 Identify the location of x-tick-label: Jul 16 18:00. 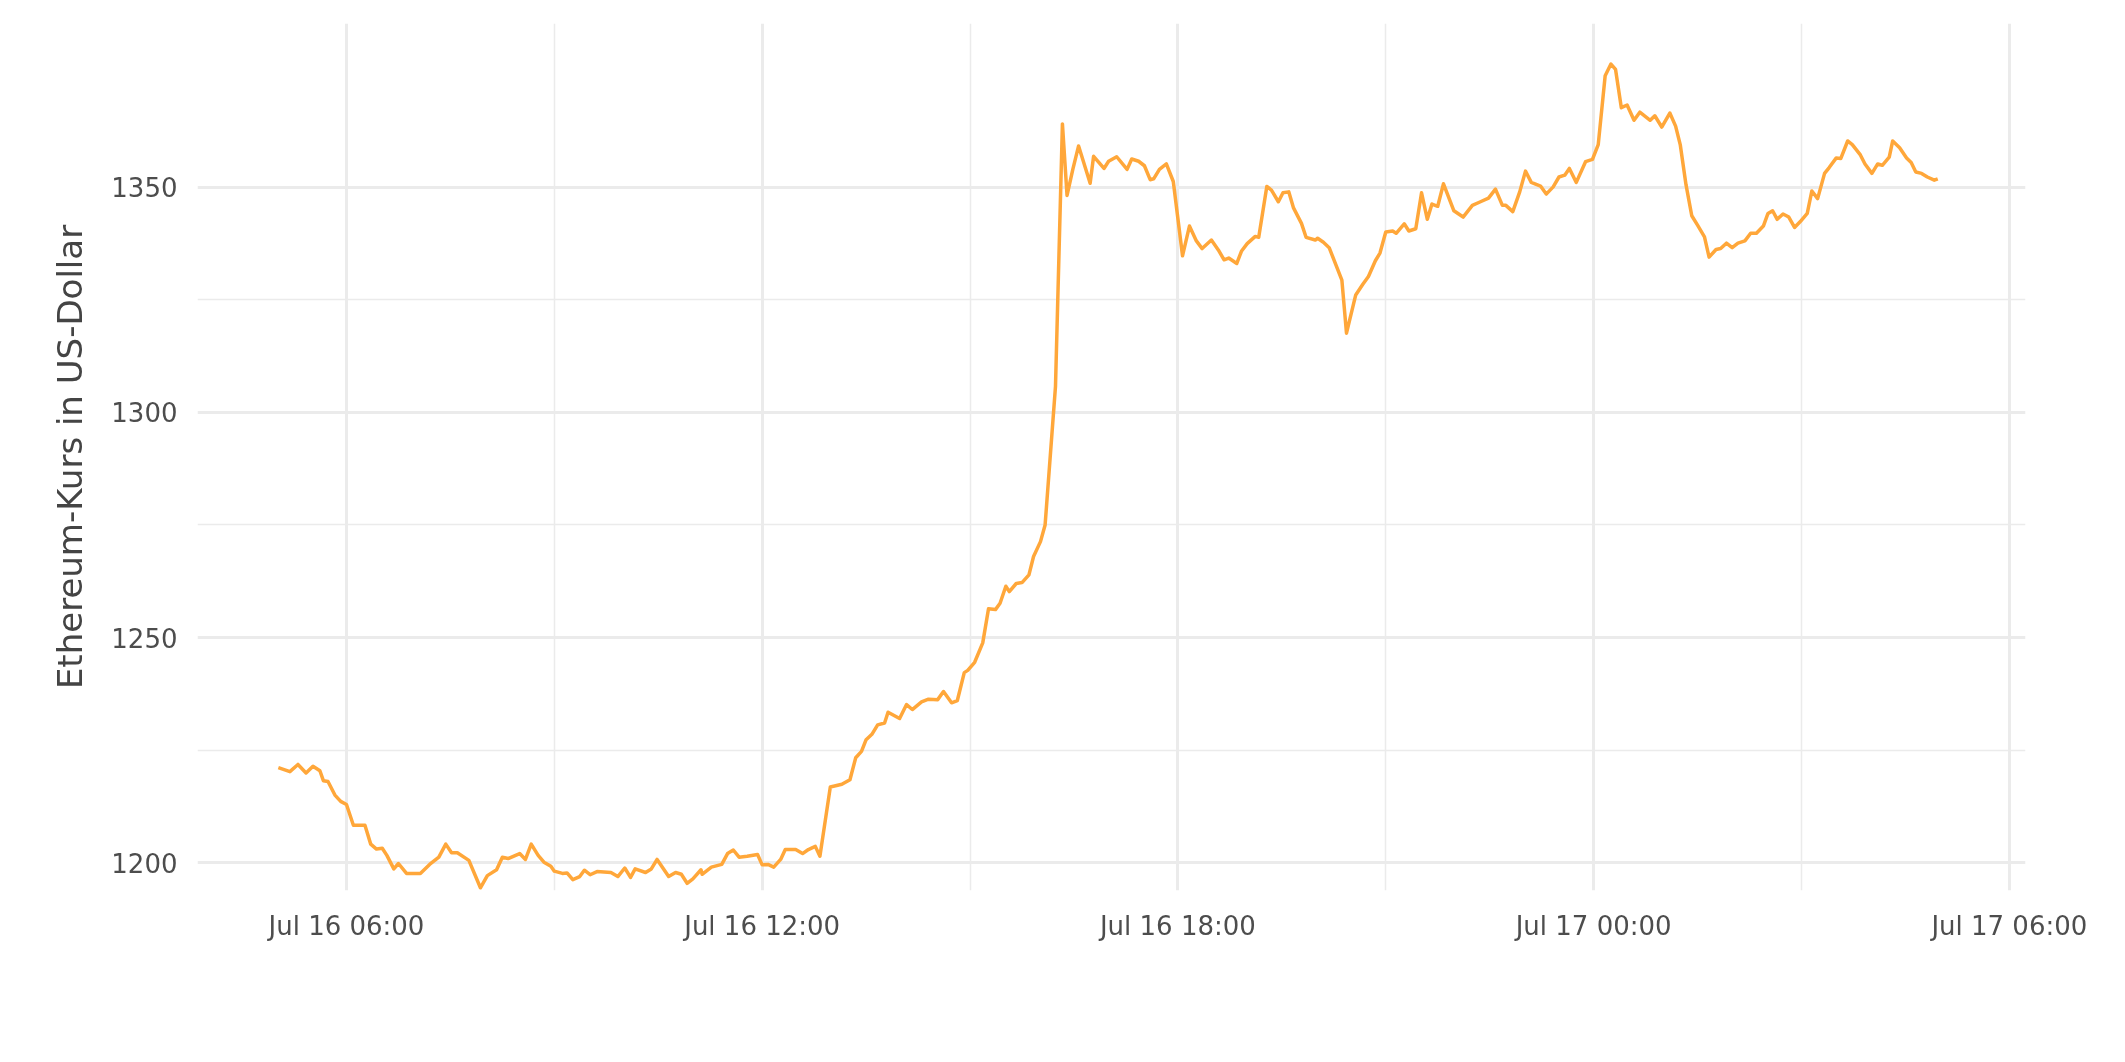
(1176, 925).